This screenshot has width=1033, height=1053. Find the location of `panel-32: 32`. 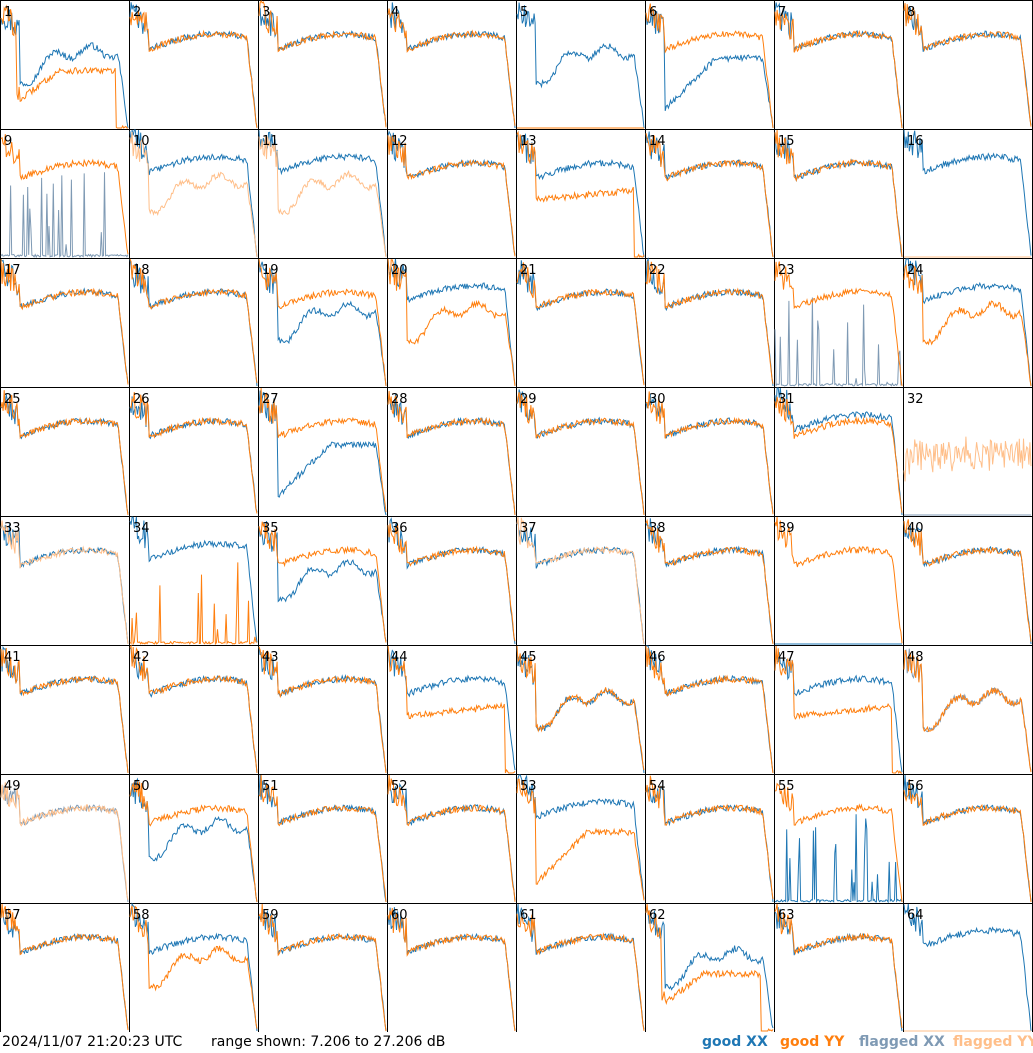

panel-32: 32 is located at coordinates (968, 452).